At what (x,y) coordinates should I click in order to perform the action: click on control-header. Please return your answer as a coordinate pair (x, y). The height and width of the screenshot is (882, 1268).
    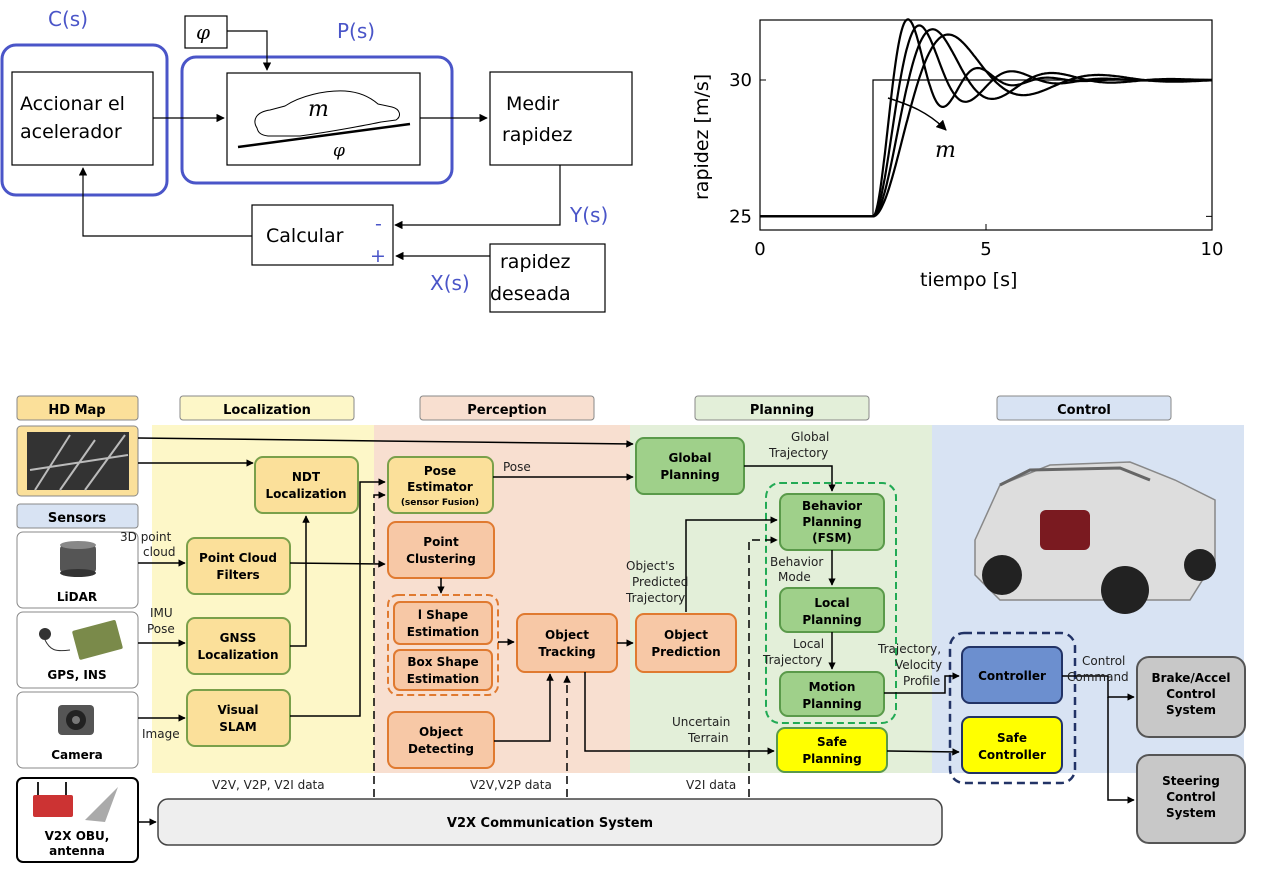
    Looking at the image, I should click on (1084, 408).